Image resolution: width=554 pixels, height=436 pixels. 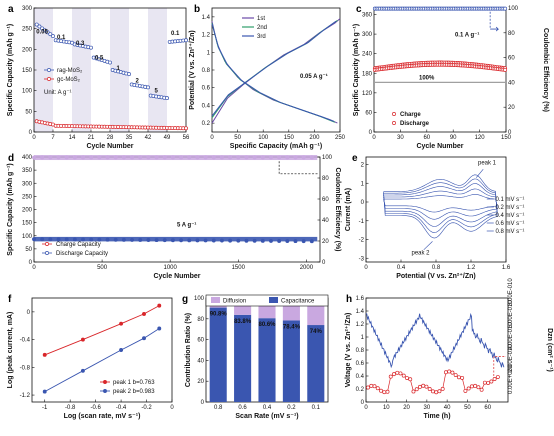 I want to click on b-ytick-label: 1.2, so click(x=206, y=36).